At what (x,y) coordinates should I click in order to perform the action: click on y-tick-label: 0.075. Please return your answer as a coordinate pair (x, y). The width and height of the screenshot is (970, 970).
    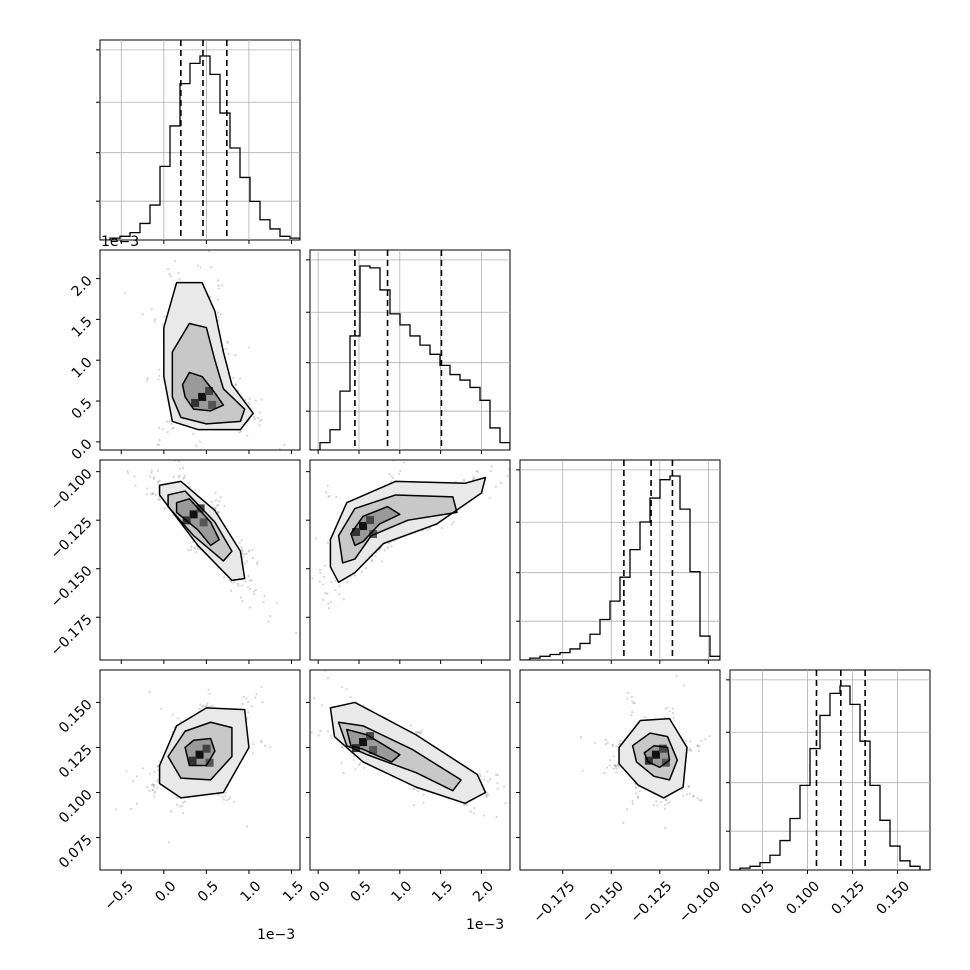
    Looking at the image, I should click on (76, 852).